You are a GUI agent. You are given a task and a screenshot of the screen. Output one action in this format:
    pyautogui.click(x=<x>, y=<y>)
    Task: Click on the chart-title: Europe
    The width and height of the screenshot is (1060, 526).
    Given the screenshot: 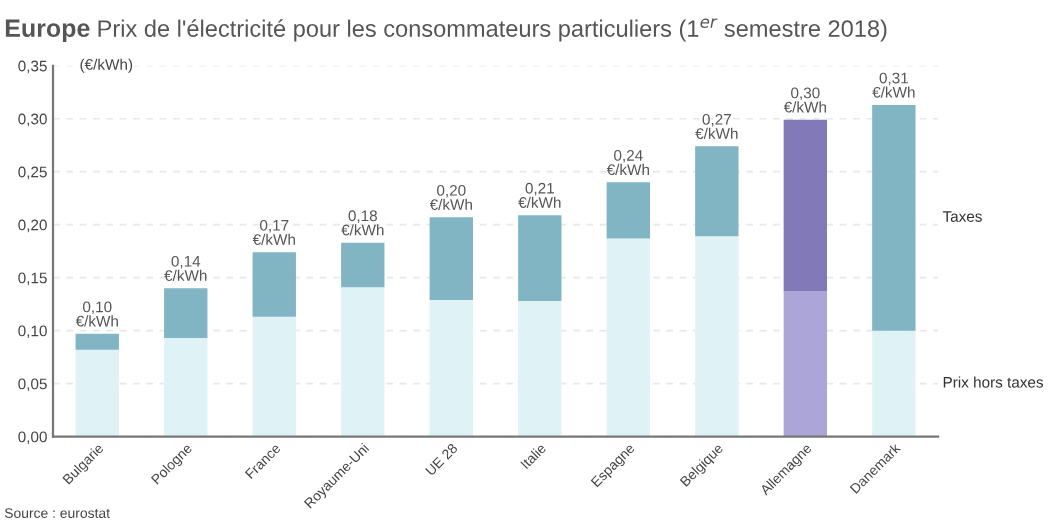 What is the action you would take?
    pyautogui.click(x=47, y=31)
    